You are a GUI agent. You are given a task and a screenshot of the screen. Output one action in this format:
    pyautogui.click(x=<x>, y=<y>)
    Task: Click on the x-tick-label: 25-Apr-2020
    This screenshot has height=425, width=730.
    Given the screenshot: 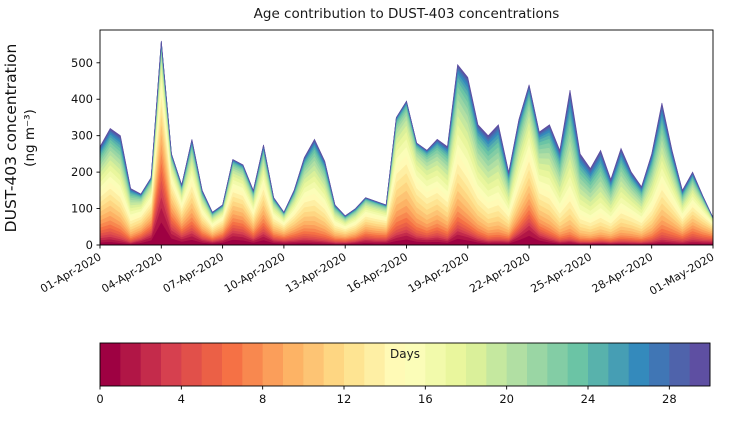 What is the action you would take?
    pyautogui.click(x=560, y=272)
    